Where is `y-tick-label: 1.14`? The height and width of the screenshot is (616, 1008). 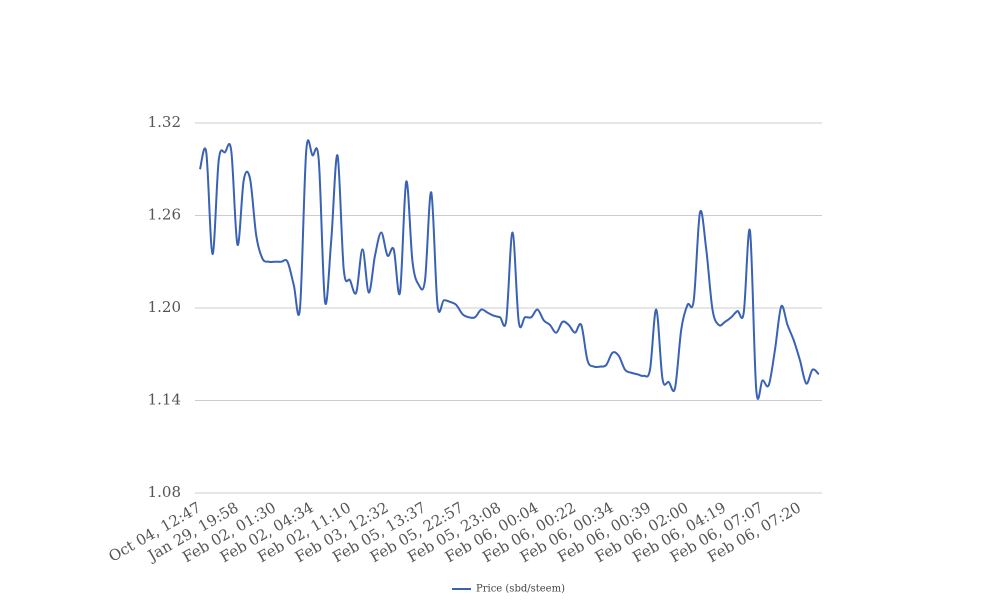 y-tick-label: 1.14 is located at coordinates (164, 400).